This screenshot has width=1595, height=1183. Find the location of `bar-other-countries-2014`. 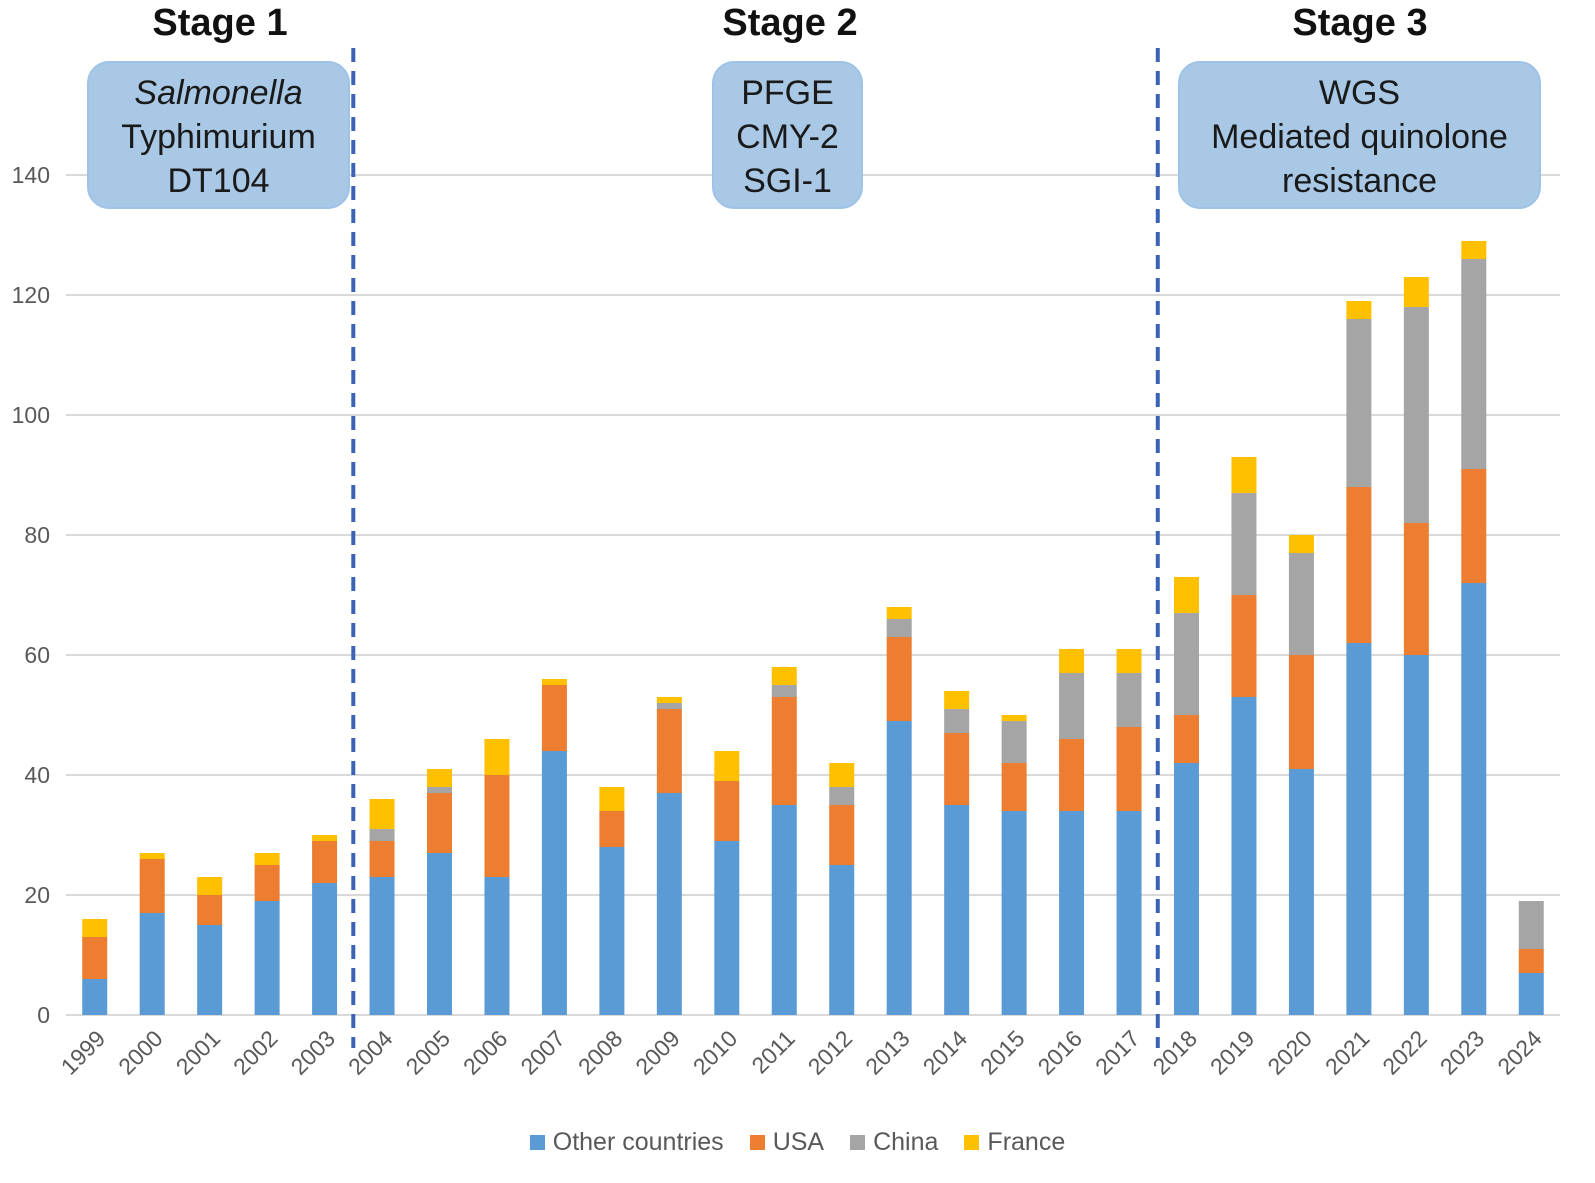

bar-other-countries-2014 is located at coordinates (957, 910).